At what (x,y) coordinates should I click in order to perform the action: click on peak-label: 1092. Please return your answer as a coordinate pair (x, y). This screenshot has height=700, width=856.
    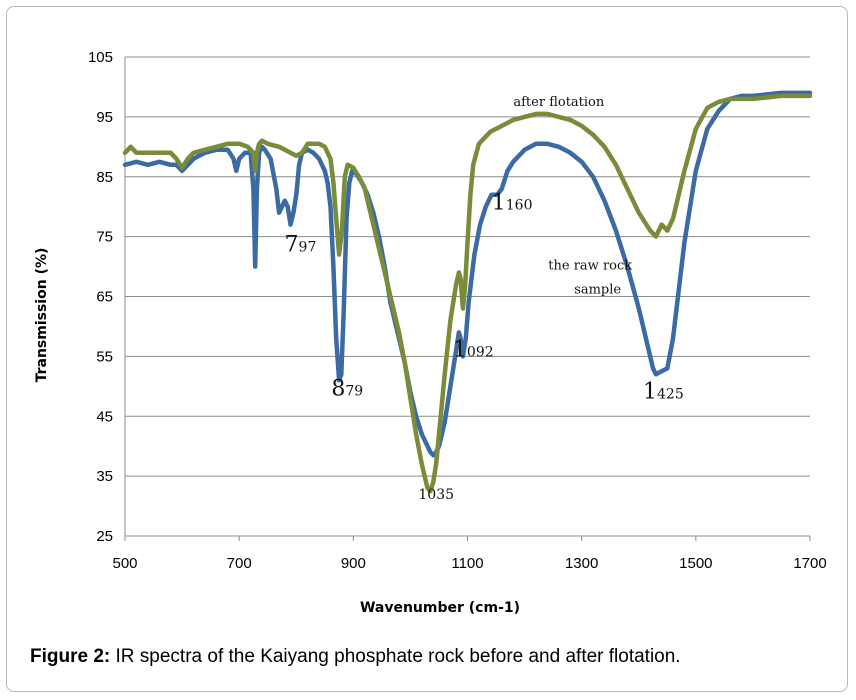
    Looking at the image, I should click on (473, 349).